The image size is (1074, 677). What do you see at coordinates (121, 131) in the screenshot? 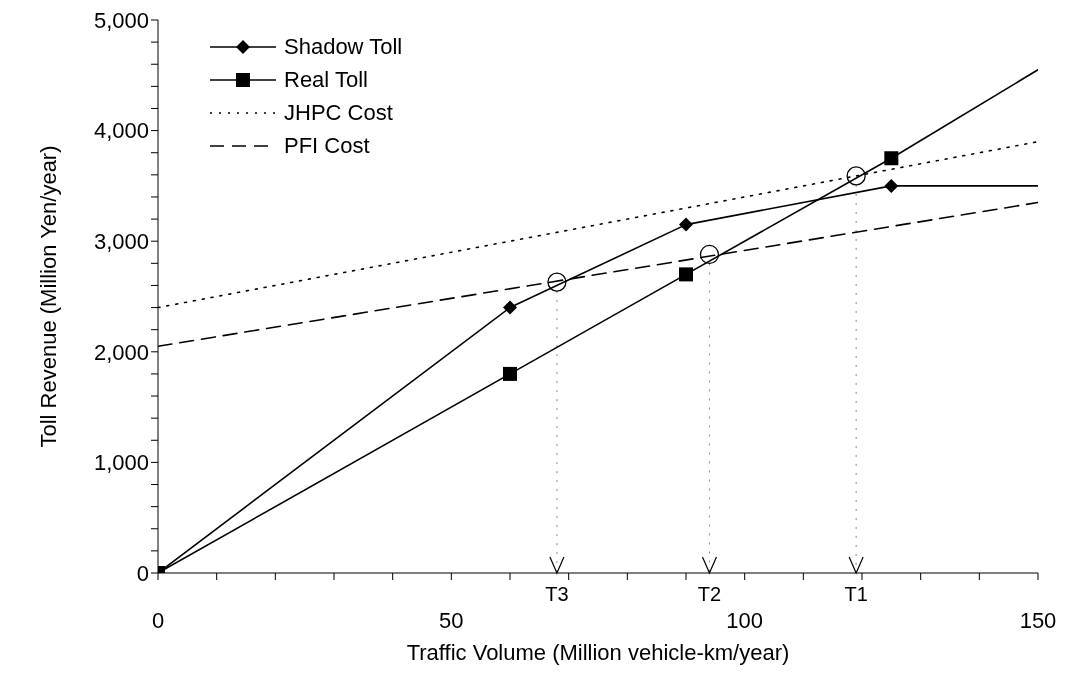
I see `y-tick-label: 4,000` at bounding box center [121, 131].